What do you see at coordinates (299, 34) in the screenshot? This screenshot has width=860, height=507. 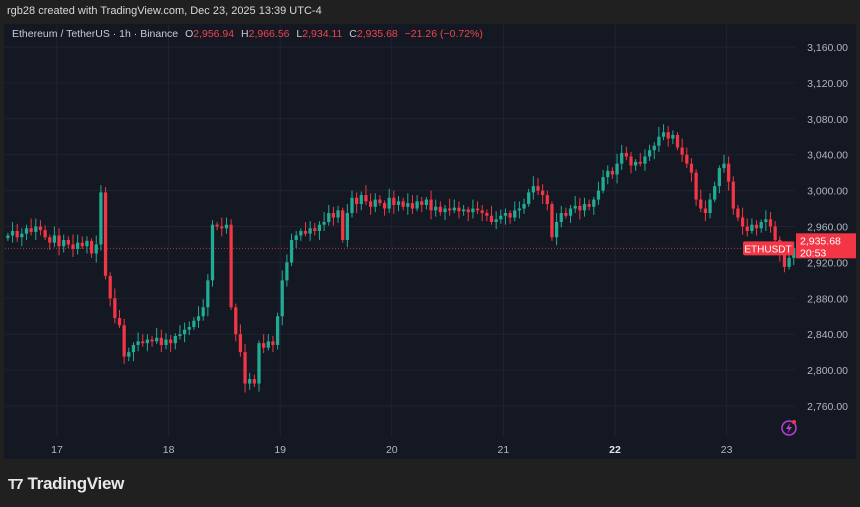 I see `low-label: L` at bounding box center [299, 34].